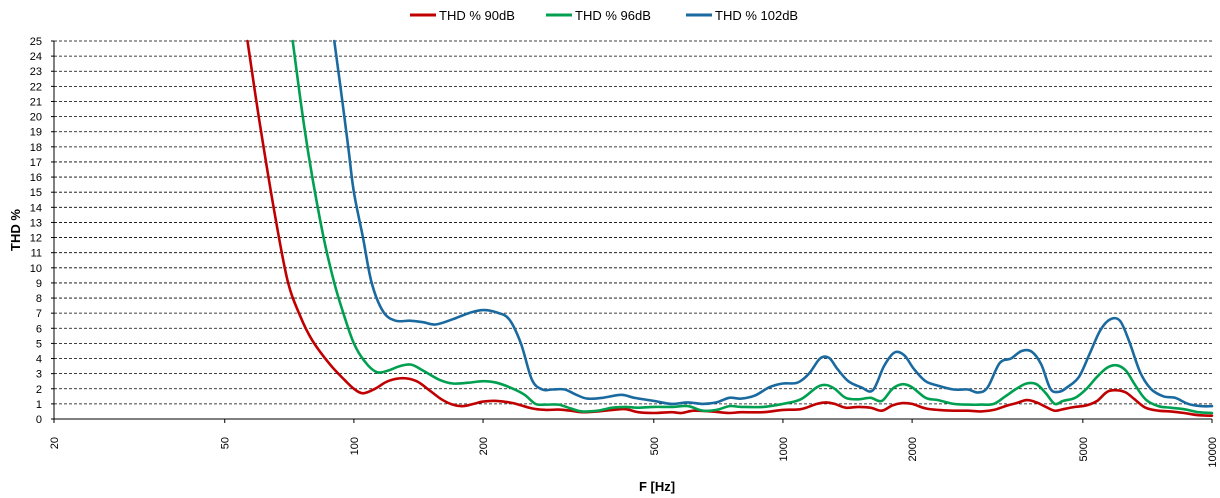 The width and height of the screenshot is (1220, 498). I want to click on legend-label-2: THD % 96dB, so click(613, 15).